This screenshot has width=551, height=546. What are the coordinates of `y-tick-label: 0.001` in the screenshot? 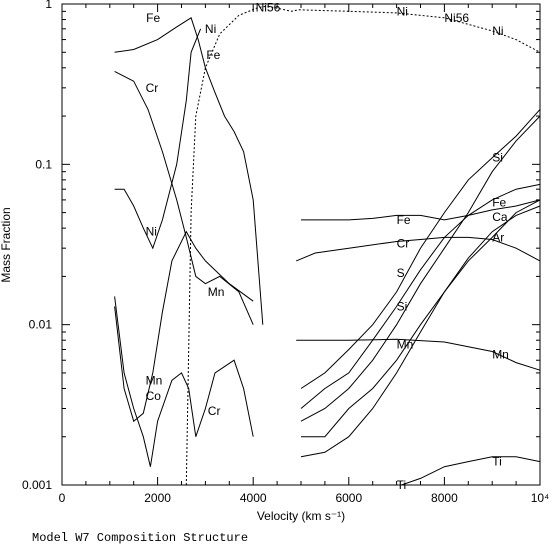 It's located at (37, 485).